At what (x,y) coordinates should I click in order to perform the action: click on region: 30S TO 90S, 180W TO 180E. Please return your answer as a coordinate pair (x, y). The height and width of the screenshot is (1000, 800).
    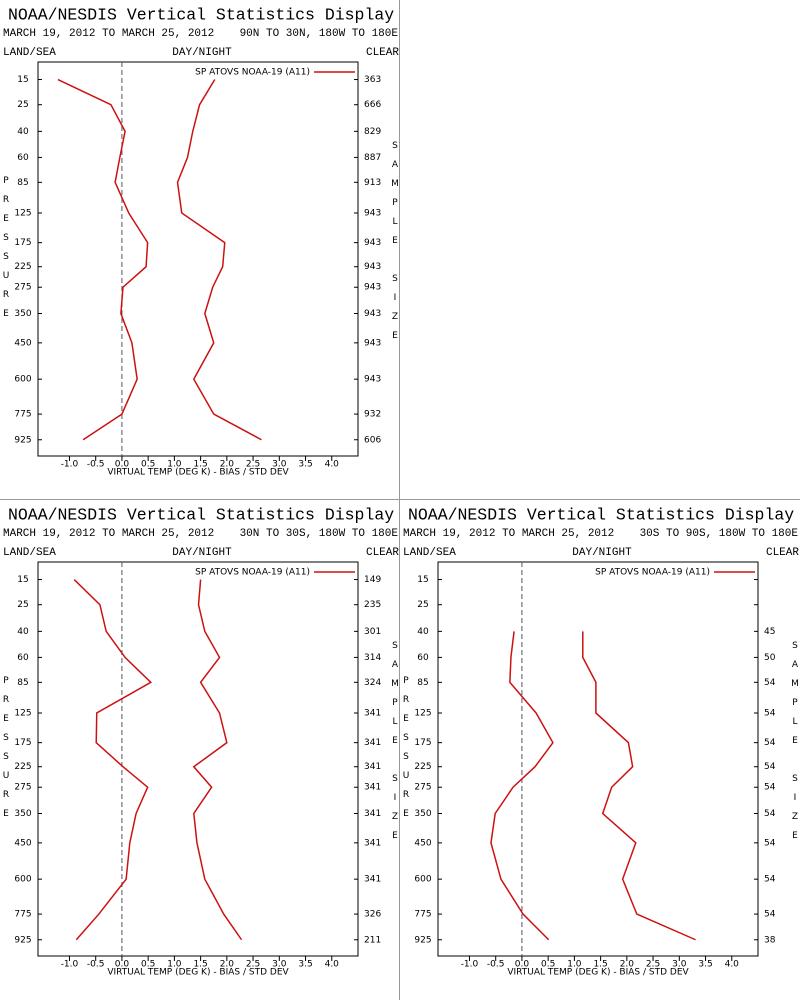
    Looking at the image, I should click on (719, 534).